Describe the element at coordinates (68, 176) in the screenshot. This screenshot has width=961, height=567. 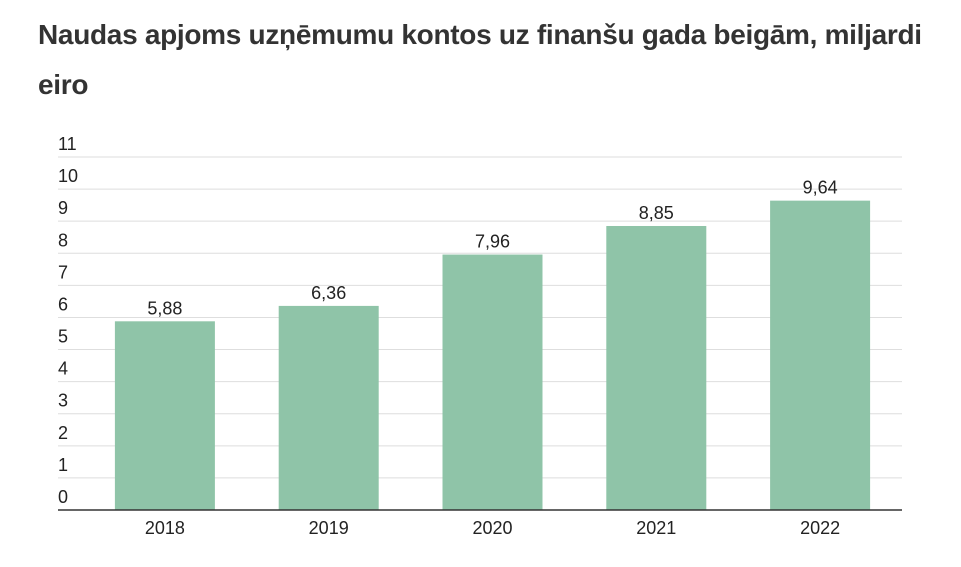
I see `y-tick-label: 10` at that location.